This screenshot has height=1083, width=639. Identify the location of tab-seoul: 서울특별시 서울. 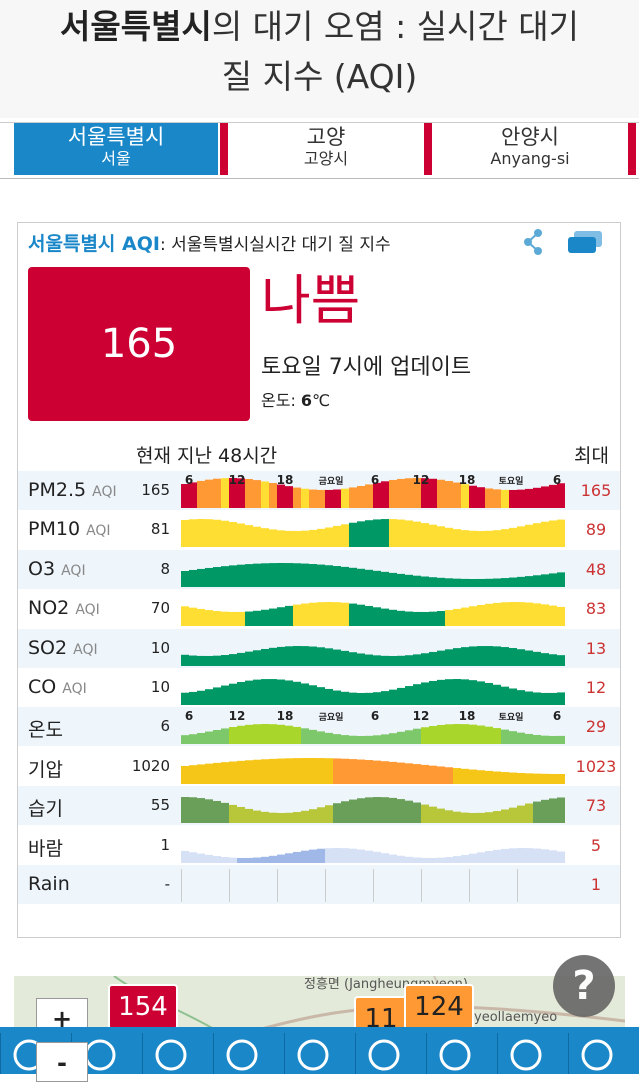
(116, 149).